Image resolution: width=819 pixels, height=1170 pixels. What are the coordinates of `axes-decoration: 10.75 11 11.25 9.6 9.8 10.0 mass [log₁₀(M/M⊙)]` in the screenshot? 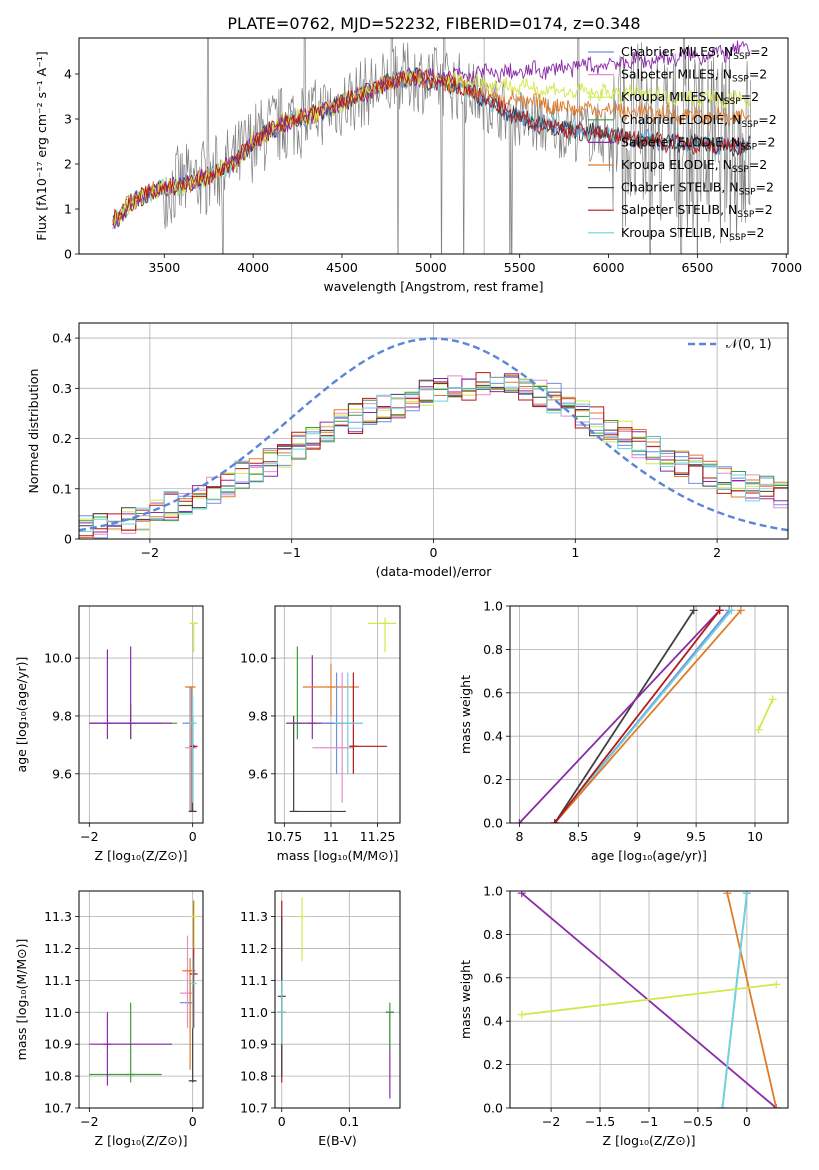 It's located at (320, 734).